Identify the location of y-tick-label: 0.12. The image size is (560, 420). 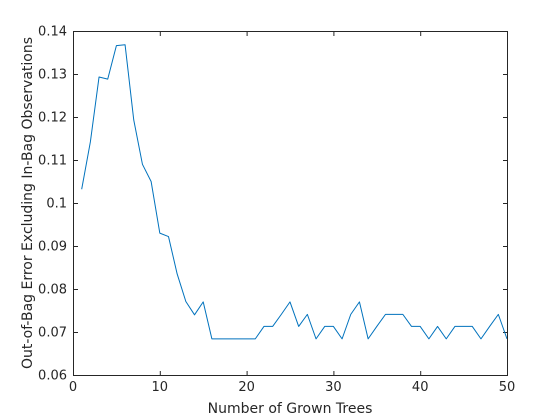
(52, 118).